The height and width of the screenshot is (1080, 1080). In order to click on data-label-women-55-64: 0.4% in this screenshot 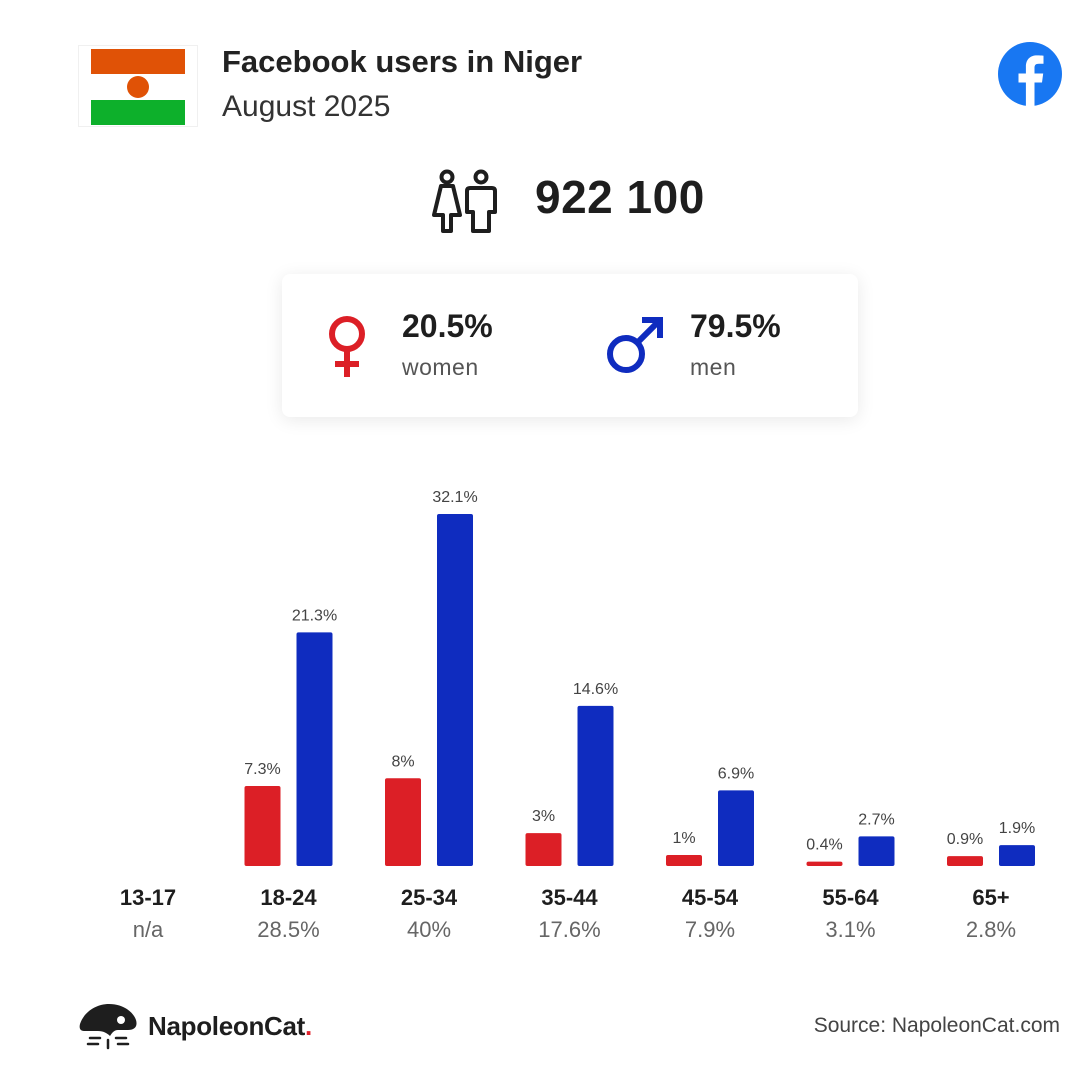, I will do `click(824, 845)`.